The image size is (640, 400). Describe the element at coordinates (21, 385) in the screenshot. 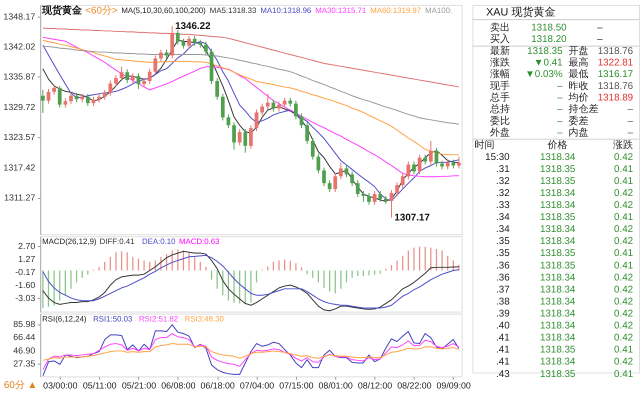

I see `text: 60分 ▲` at that location.